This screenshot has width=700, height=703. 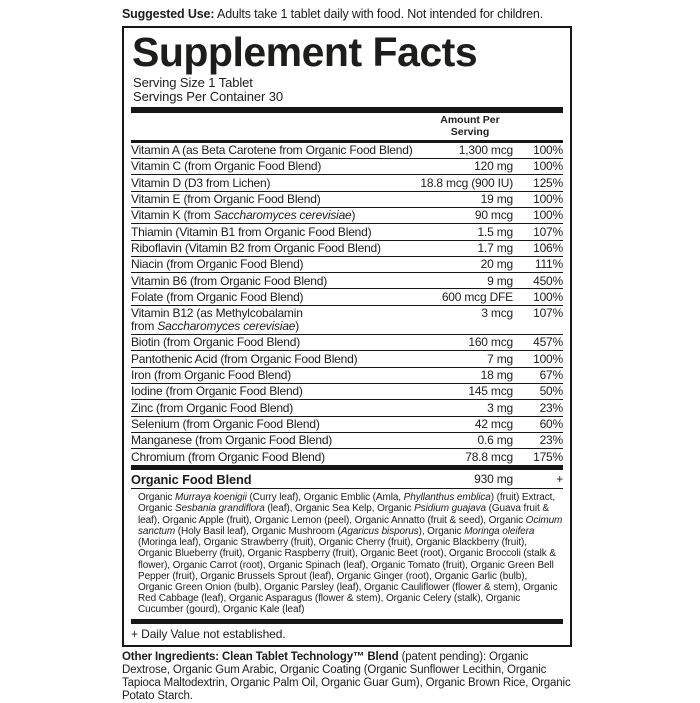 What do you see at coordinates (490, 391) in the screenshot?
I see `nutrient-amount: 145 mcg` at bounding box center [490, 391].